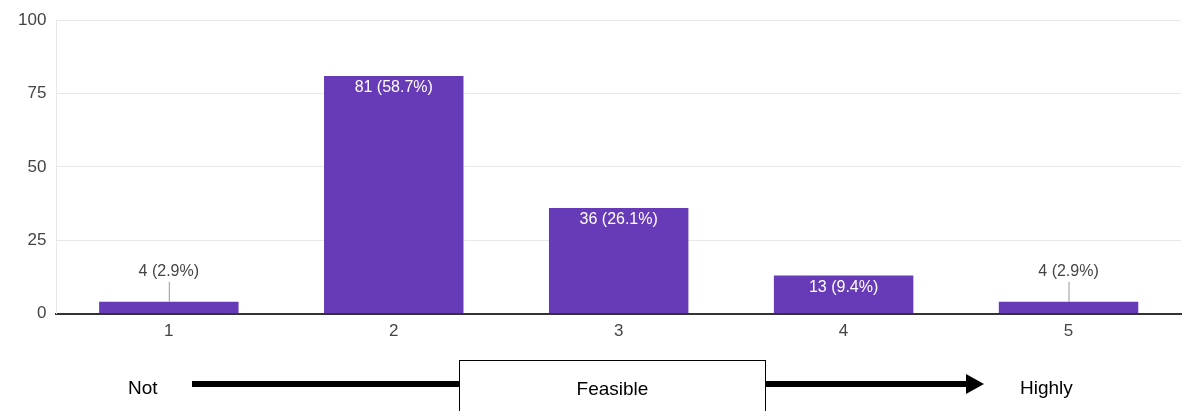  What do you see at coordinates (143, 388) in the screenshot?
I see `text: Not` at bounding box center [143, 388].